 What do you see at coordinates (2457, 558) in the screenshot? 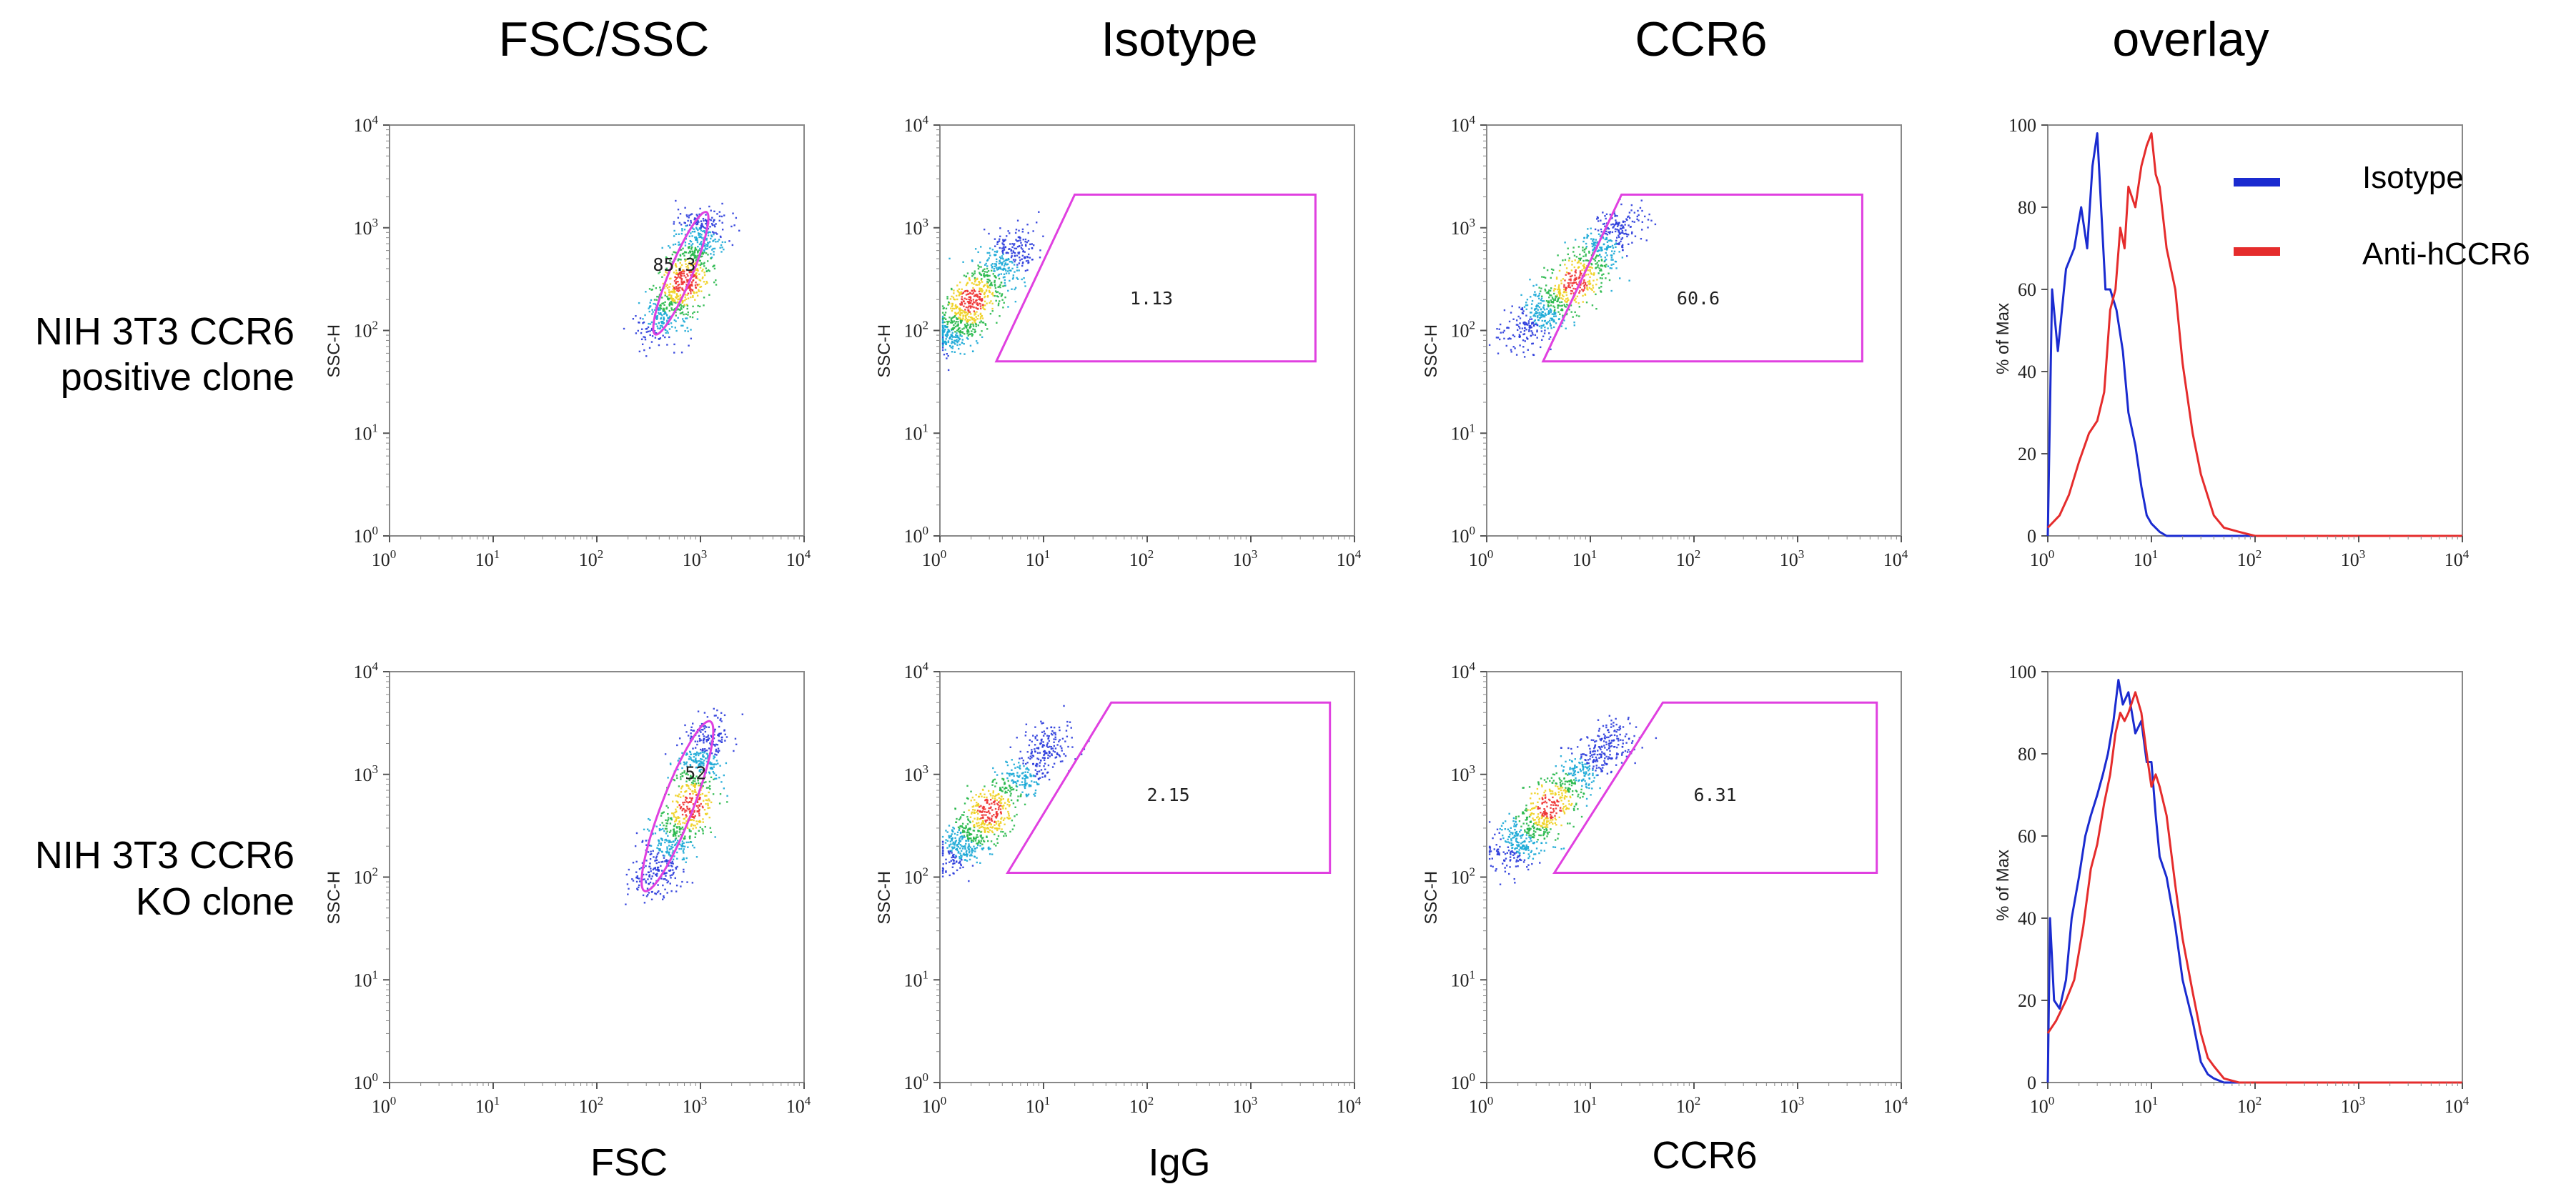
I see `x-tick-label: 104` at bounding box center [2457, 558].